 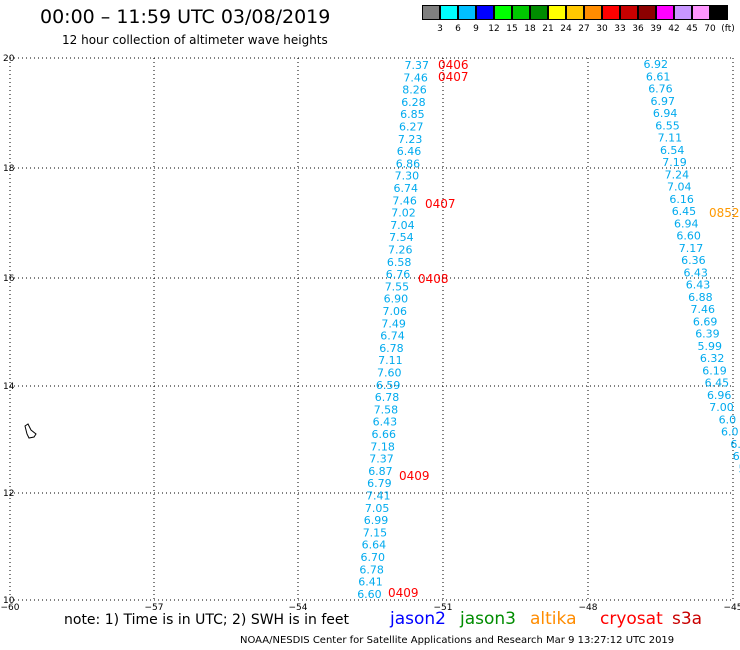 What do you see at coordinates (185, 17) in the screenshot?
I see `map-title: 00:00 – 11:59 UTC 03/08/2019` at bounding box center [185, 17].